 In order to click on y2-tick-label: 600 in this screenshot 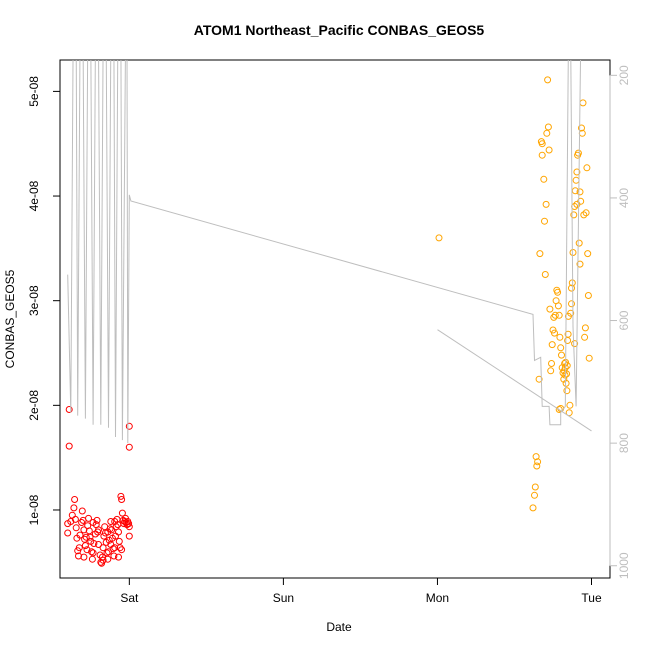, I will do `click(624, 320)`.